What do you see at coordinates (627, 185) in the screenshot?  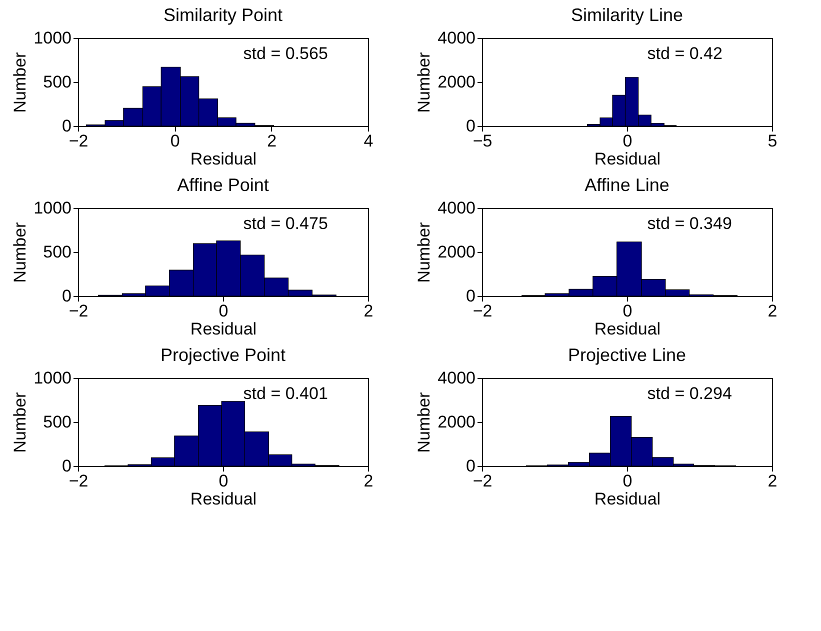 I see `chart-title: Affine Line` at bounding box center [627, 185].